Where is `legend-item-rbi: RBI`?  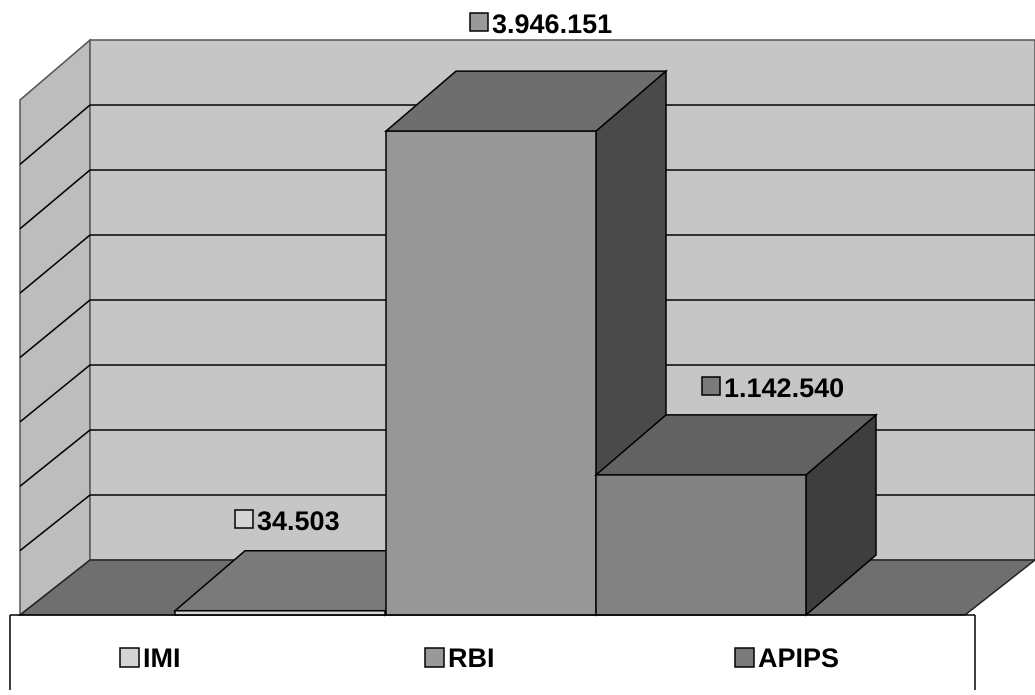 legend-item-rbi: RBI is located at coordinates (460, 658).